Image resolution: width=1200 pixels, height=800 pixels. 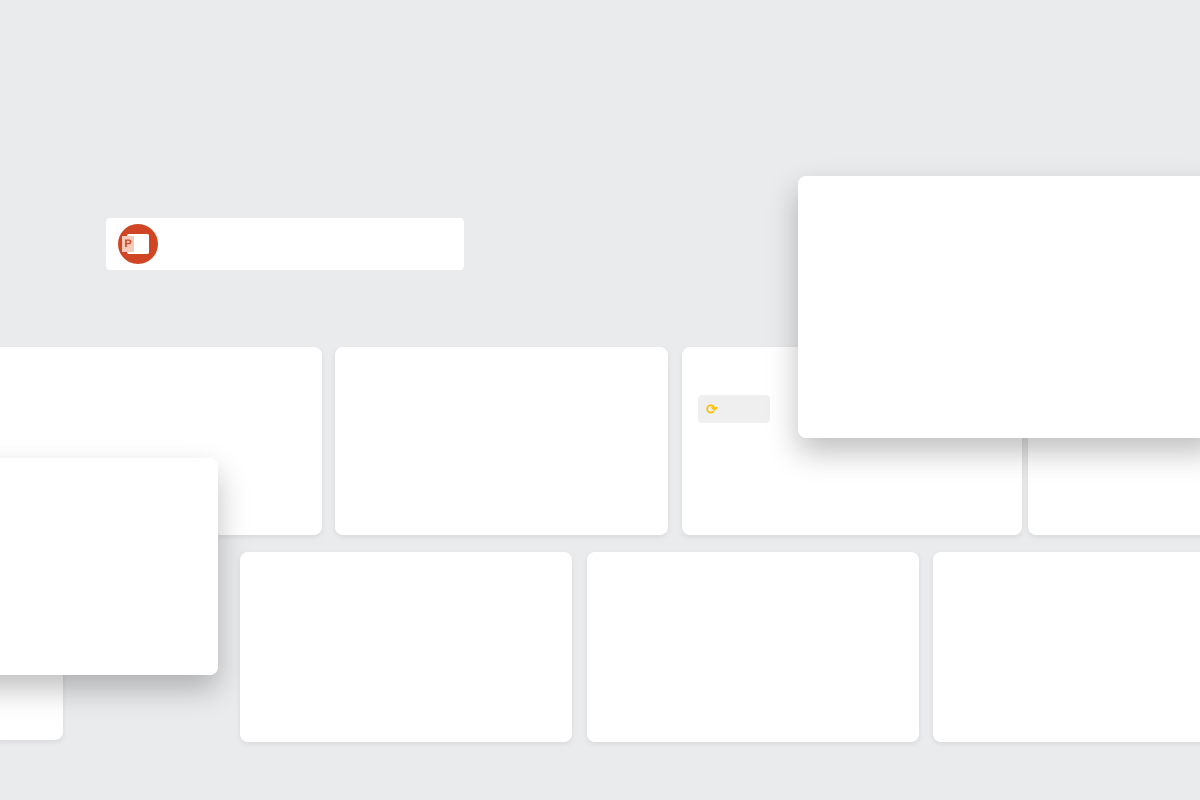 I want to click on template-badge: P, so click(x=285, y=244).